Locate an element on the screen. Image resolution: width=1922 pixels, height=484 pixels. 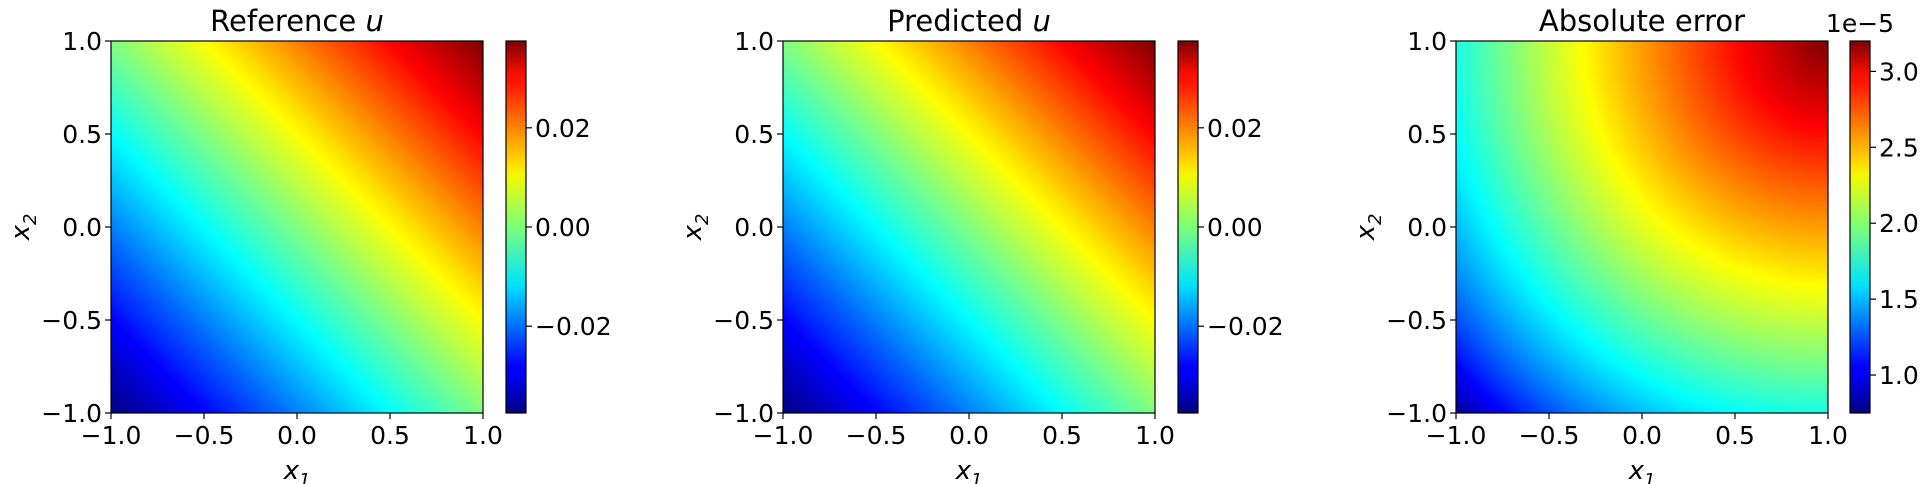
chart-title: Absolute error is located at coordinates (1642, 21).